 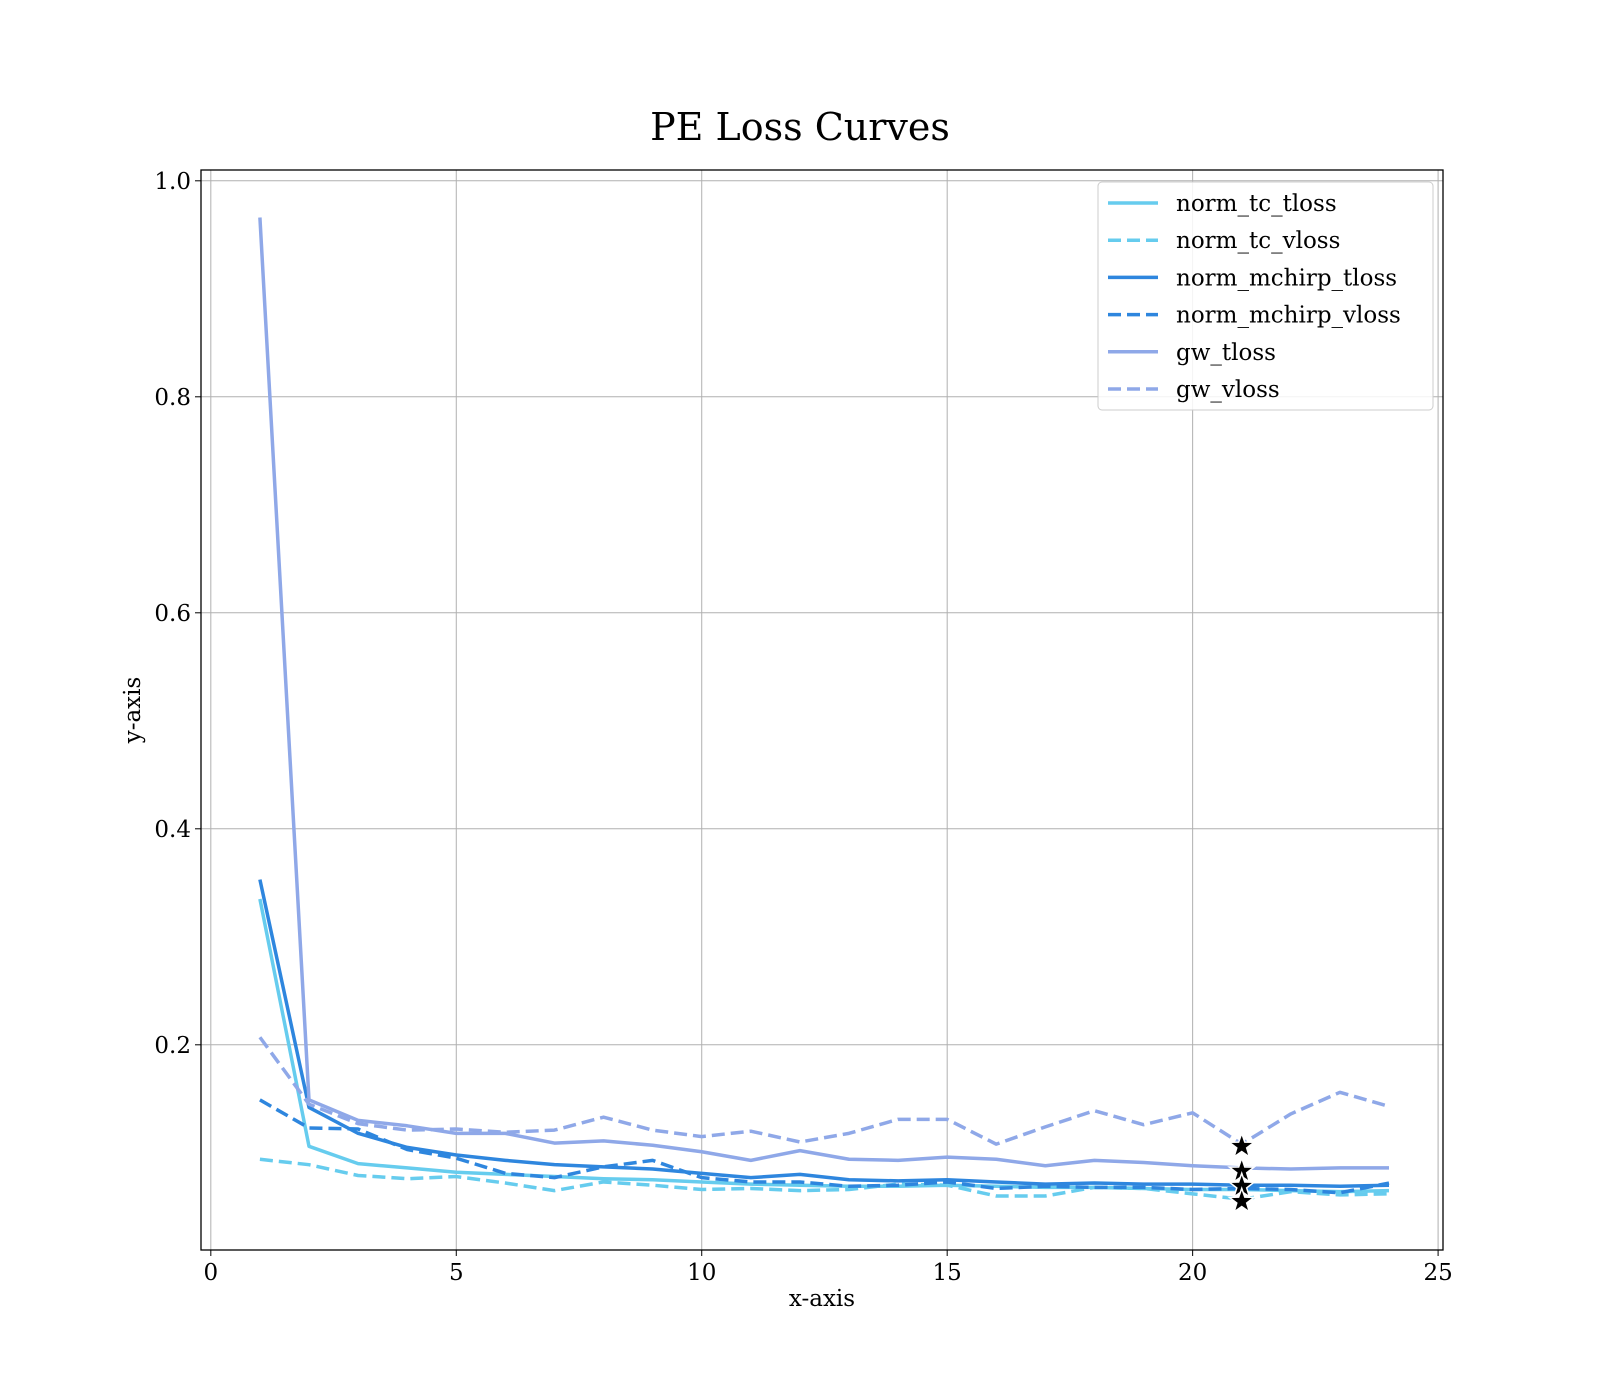 What do you see at coordinates (947, 1273) in the screenshot?
I see `x-tick-label: 15` at bounding box center [947, 1273].